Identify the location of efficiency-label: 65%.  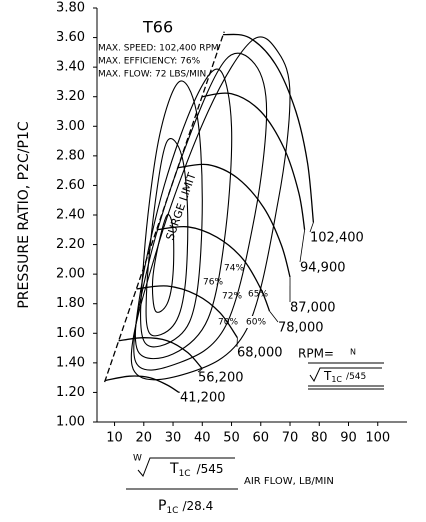
(258, 295).